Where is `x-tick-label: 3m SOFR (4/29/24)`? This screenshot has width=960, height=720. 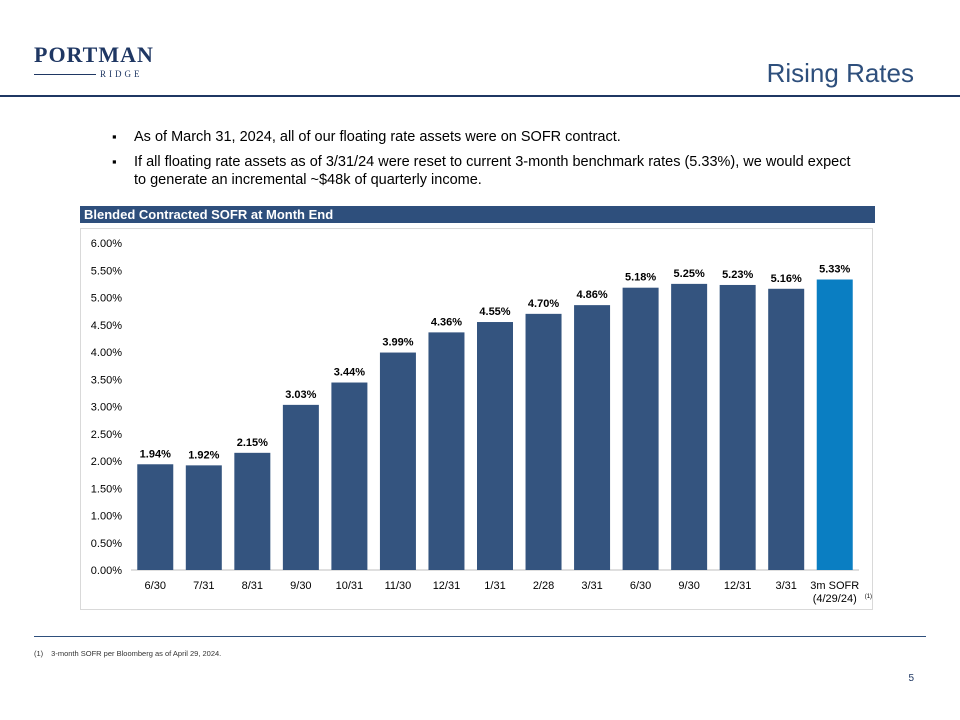 x-tick-label: 3m SOFR (4/29/24) is located at coordinates (834, 592).